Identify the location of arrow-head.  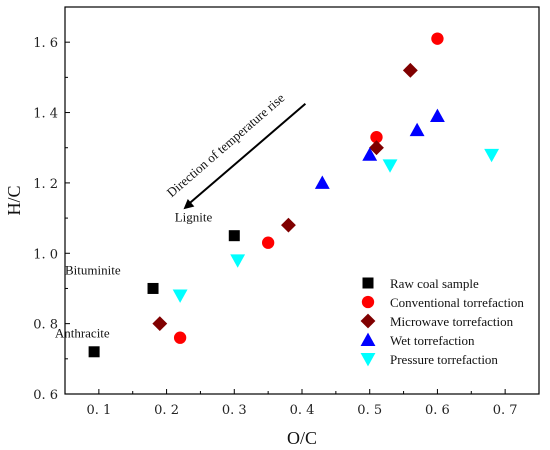
(189, 204).